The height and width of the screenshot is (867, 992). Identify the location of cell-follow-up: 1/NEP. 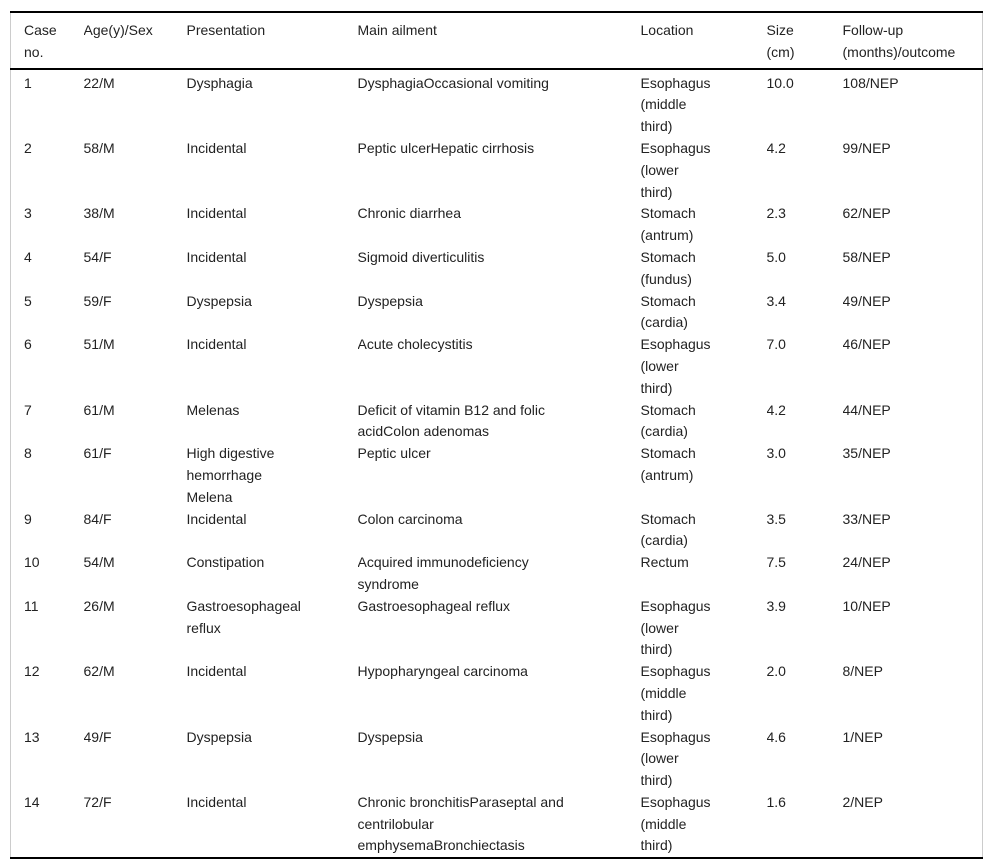
(862, 736).